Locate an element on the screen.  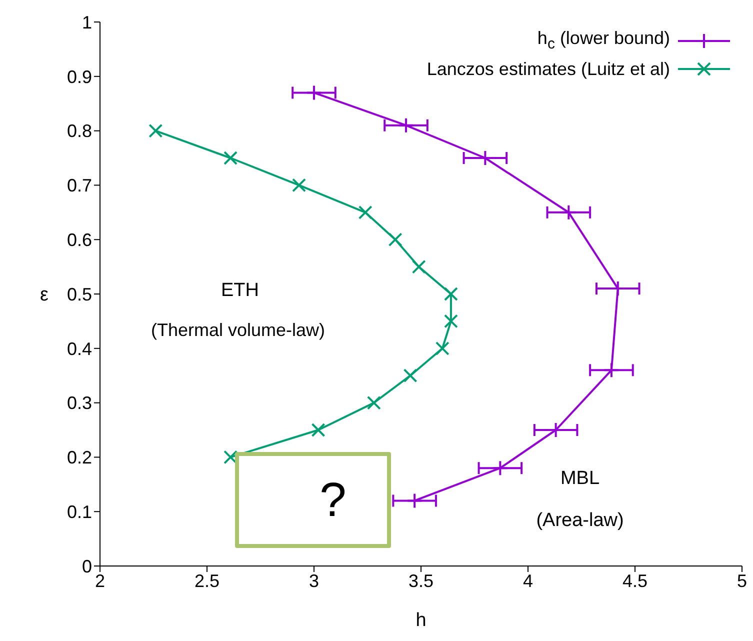
x-tick-label: 4.5 is located at coordinates (635, 580).